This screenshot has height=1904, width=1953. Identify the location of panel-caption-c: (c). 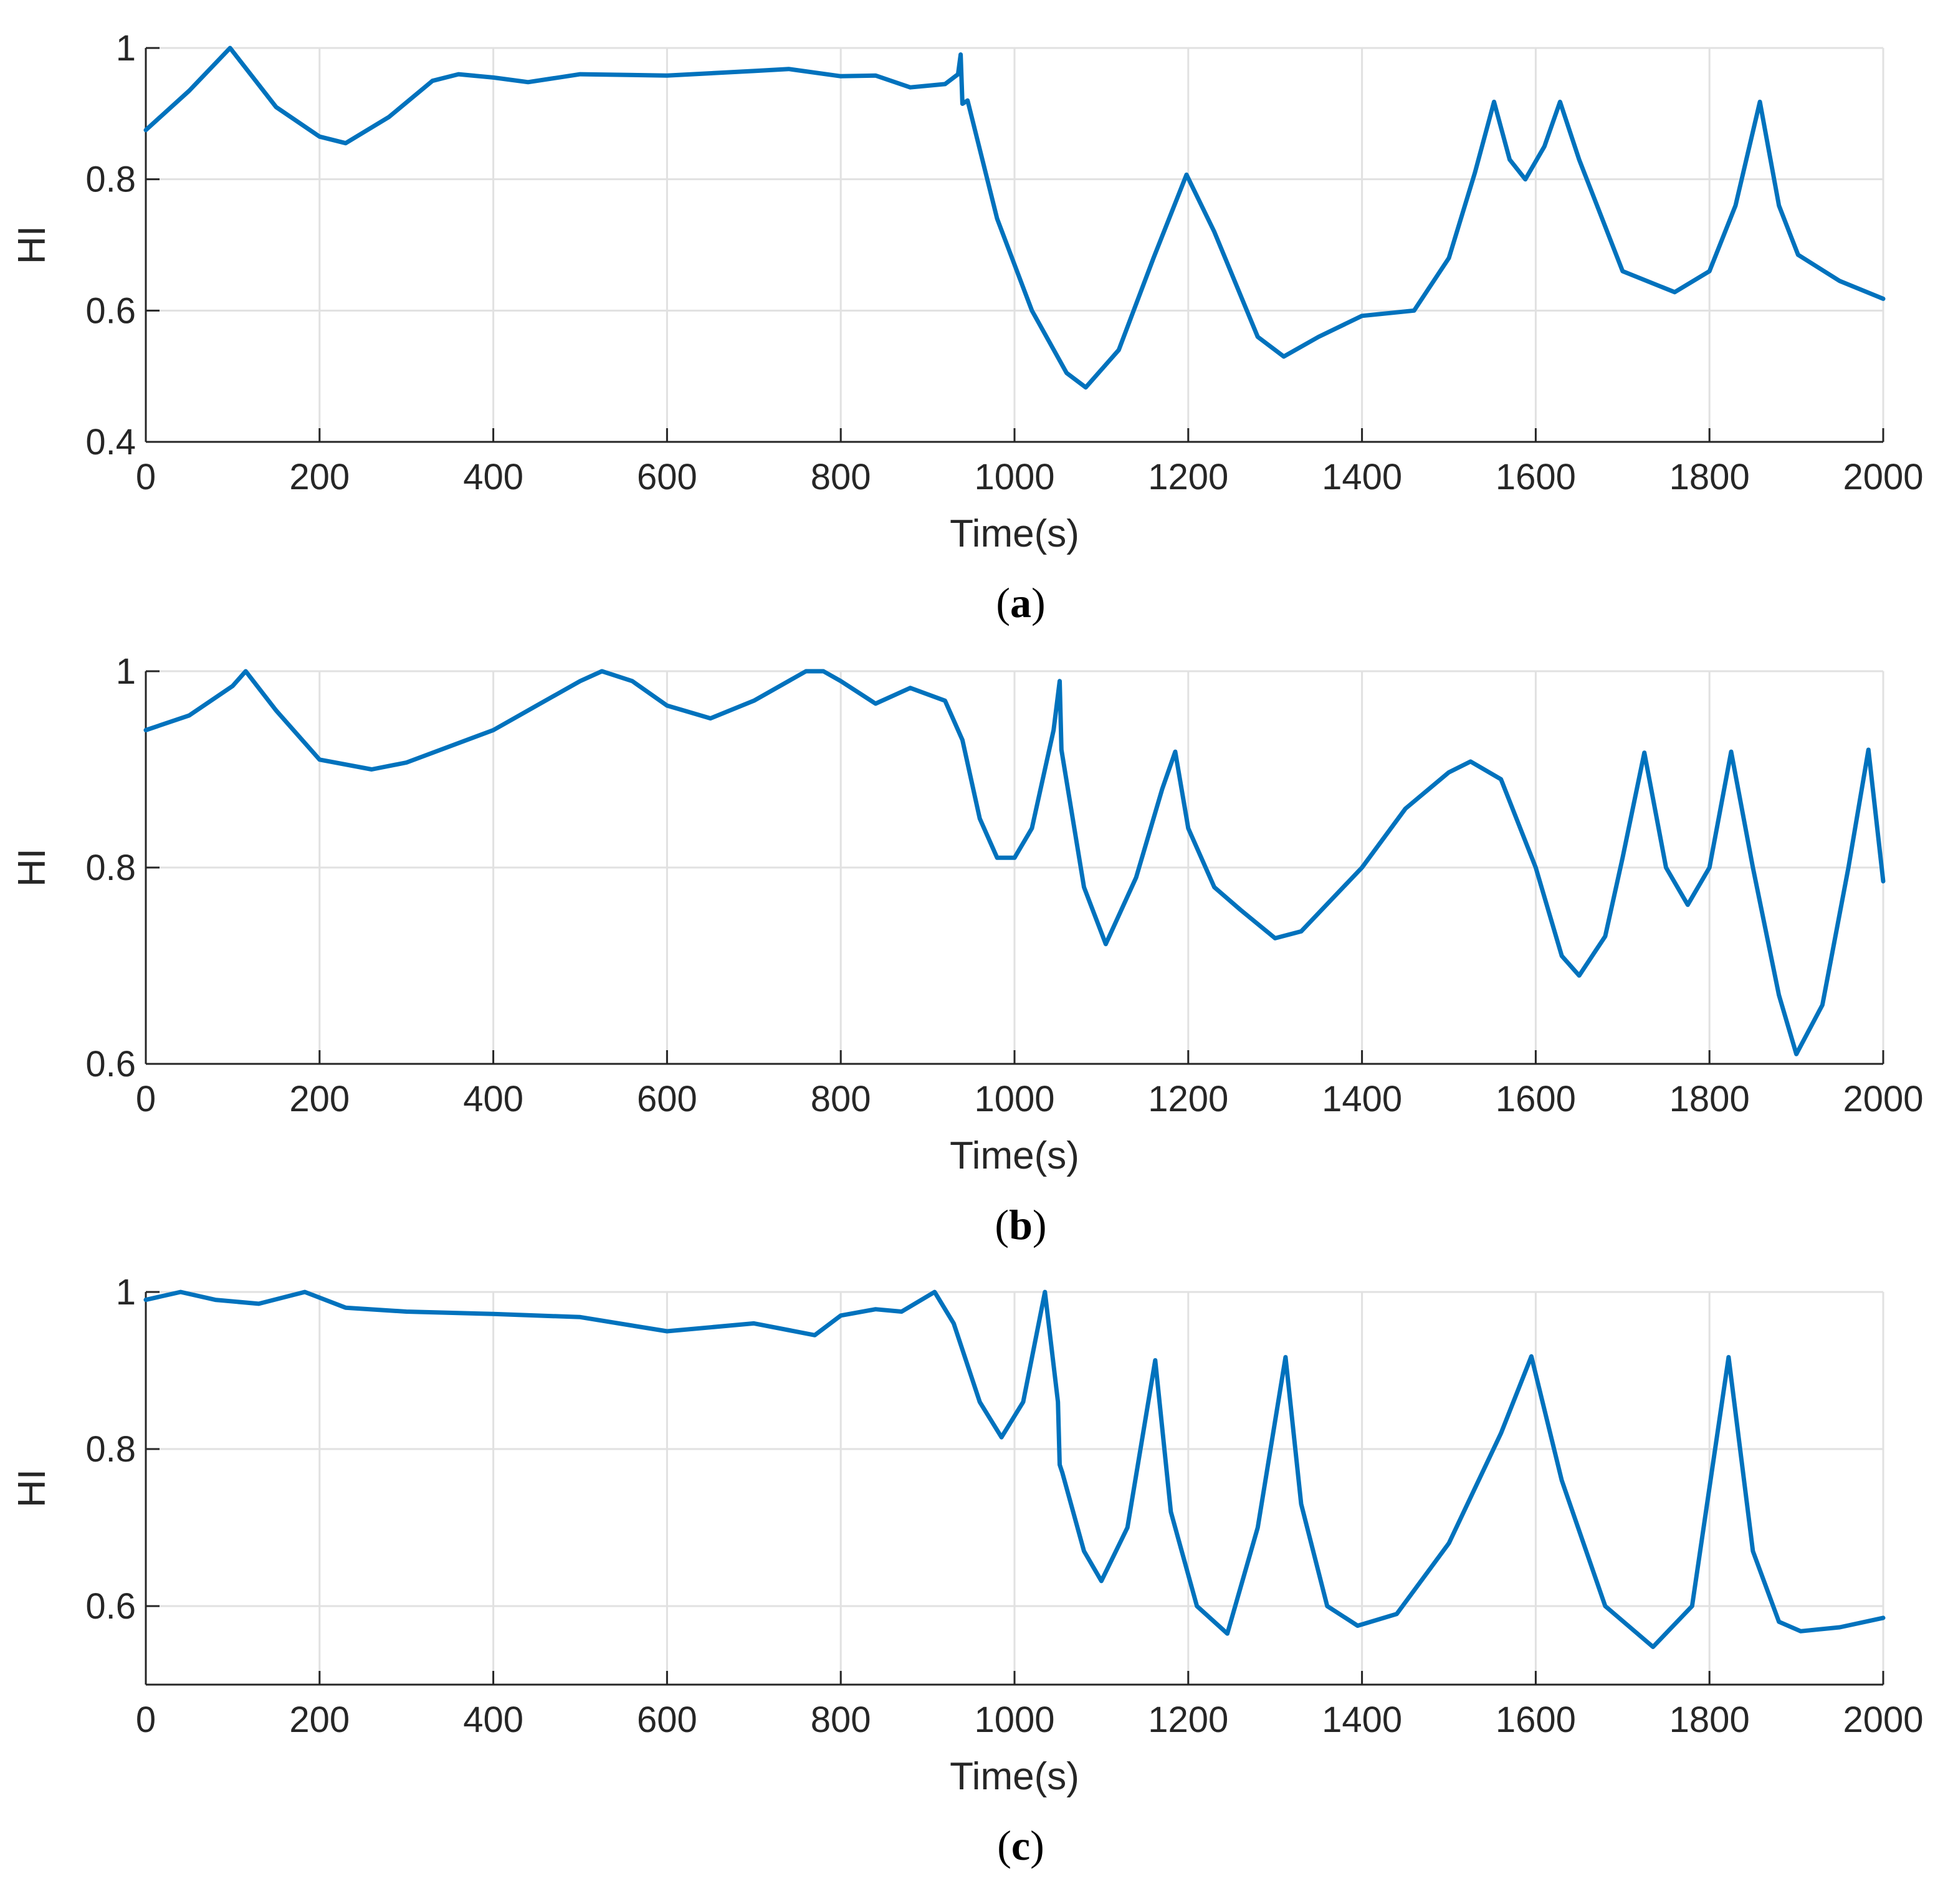
(1021, 1846).